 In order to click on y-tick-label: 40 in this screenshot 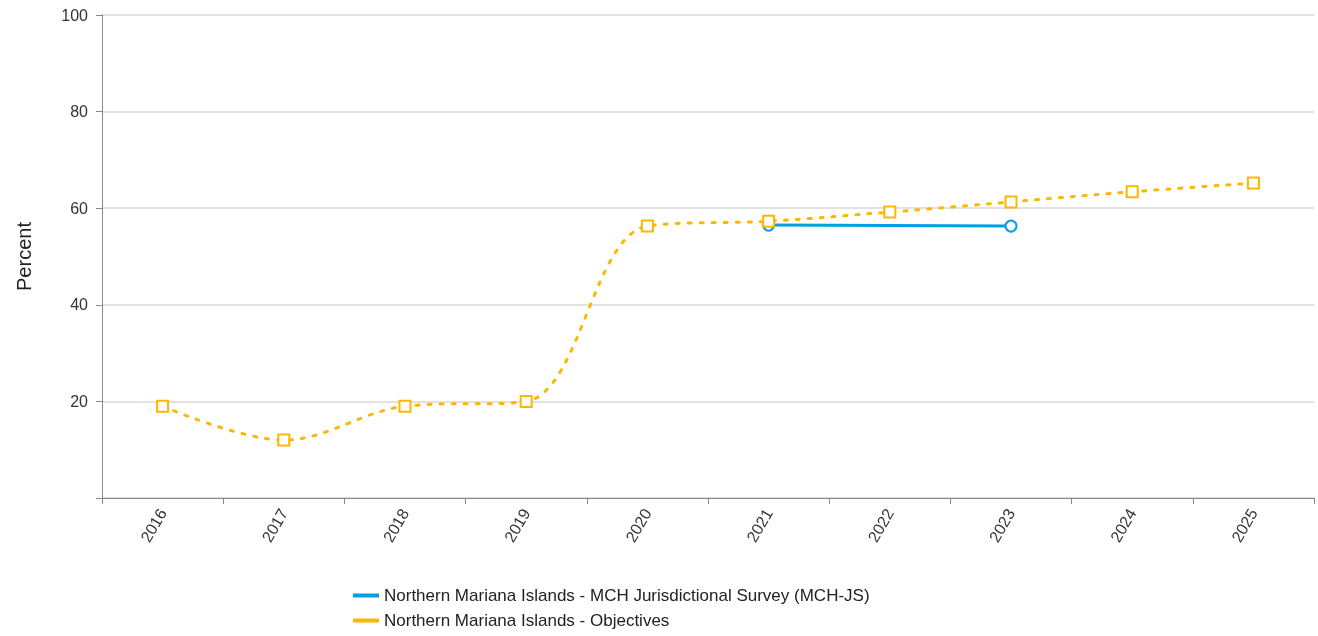, I will do `click(79, 305)`.